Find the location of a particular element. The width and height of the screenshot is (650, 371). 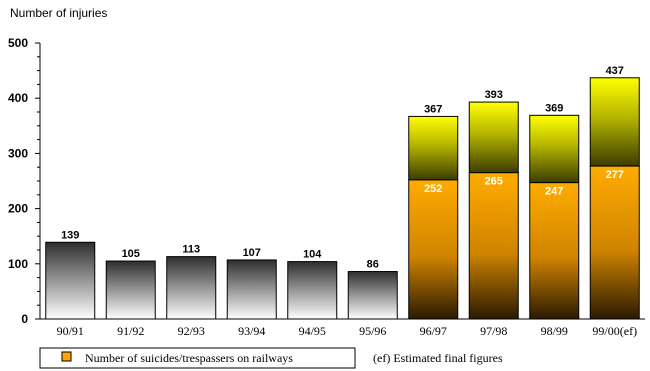

legend-swatch is located at coordinates (66, 356).